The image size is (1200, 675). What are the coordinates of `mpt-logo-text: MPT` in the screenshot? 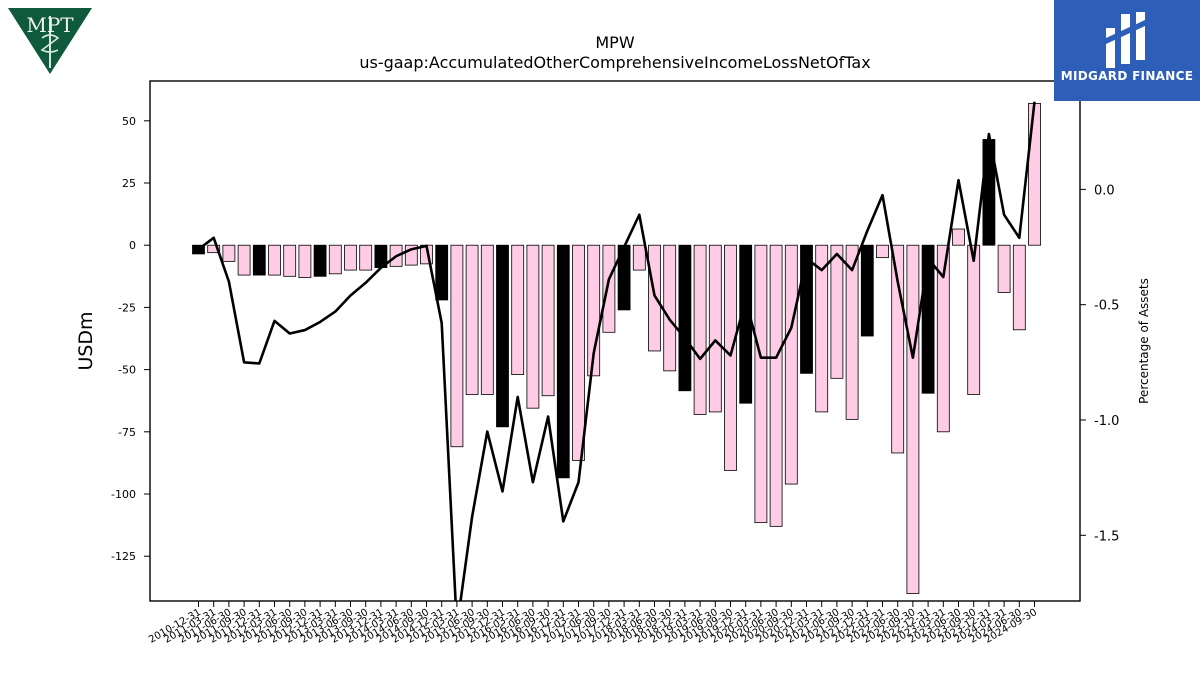 It's located at (50, 25).